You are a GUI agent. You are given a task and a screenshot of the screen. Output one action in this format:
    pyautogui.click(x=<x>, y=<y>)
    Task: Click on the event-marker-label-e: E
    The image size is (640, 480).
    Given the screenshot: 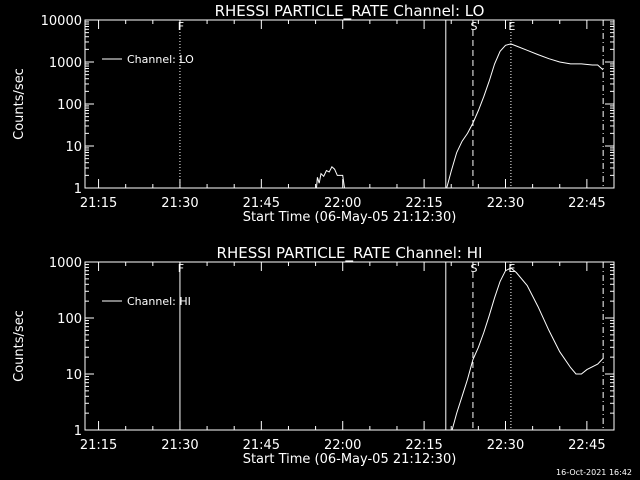 What is the action you would take?
    pyautogui.click(x=511, y=26)
    